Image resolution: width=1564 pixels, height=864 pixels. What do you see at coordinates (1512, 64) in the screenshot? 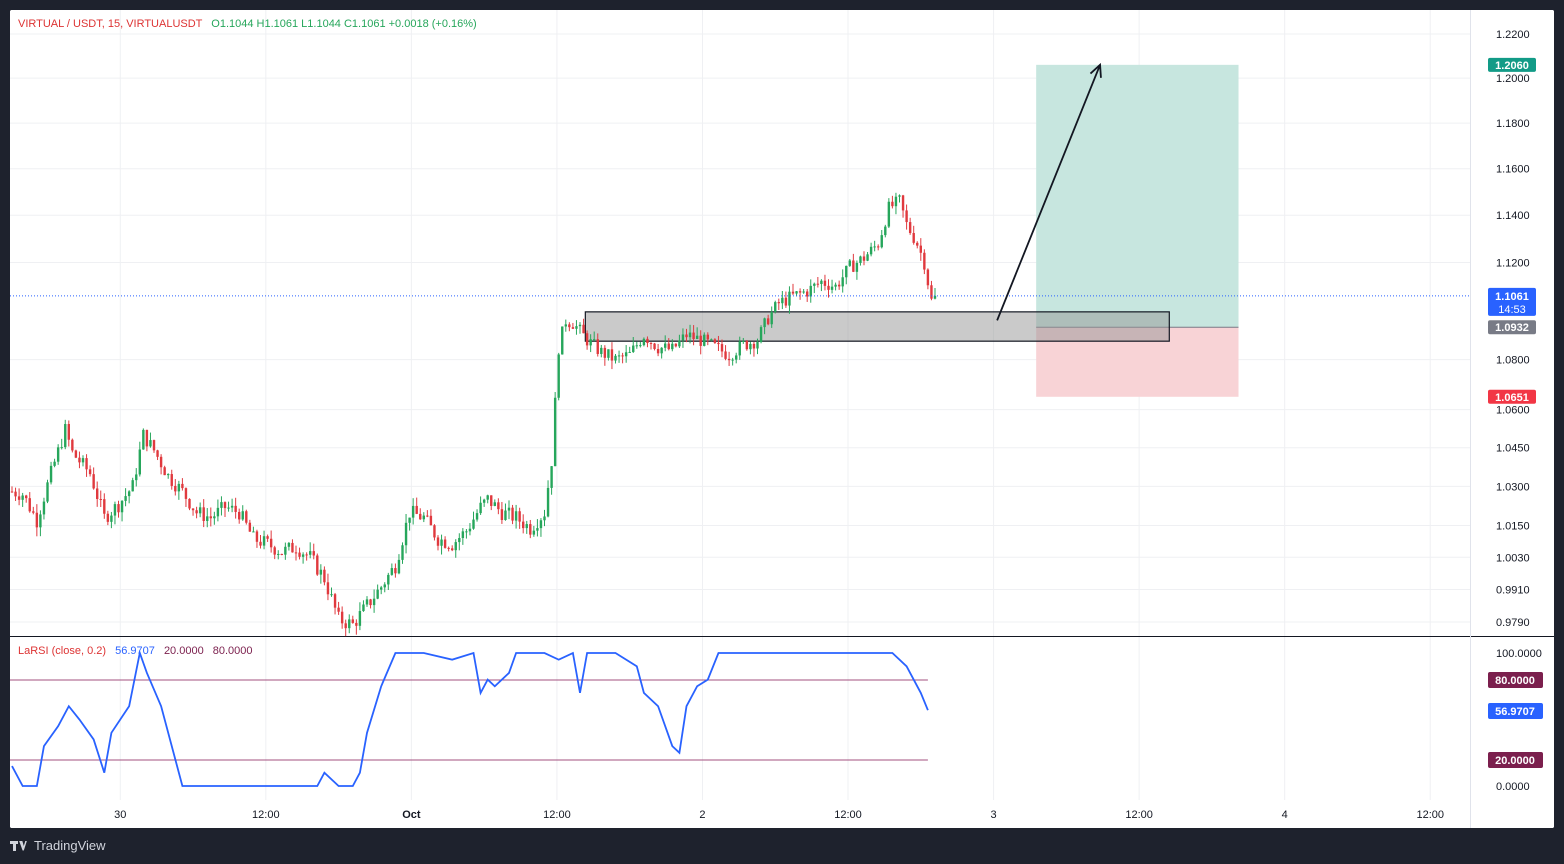
I see `target-price-label: 1.2060` at bounding box center [1512, 64].